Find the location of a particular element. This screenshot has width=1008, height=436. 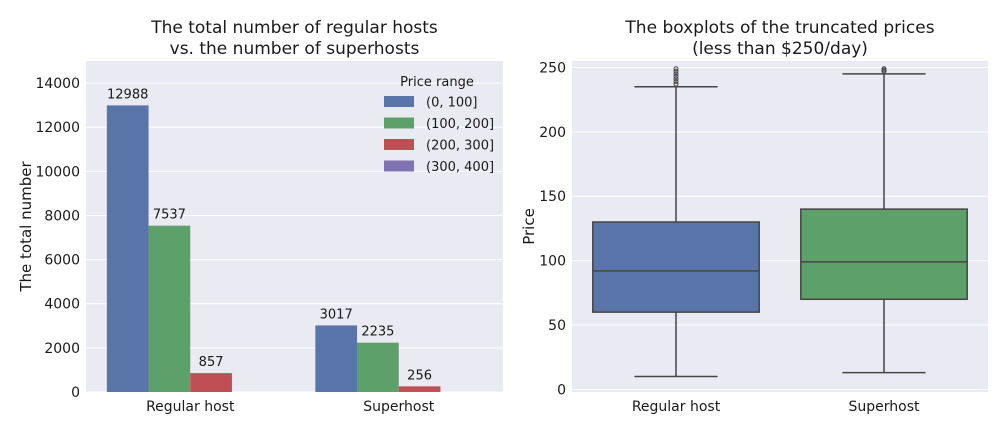

bar-value-label: 7537 is located at coordinates (169, 215).